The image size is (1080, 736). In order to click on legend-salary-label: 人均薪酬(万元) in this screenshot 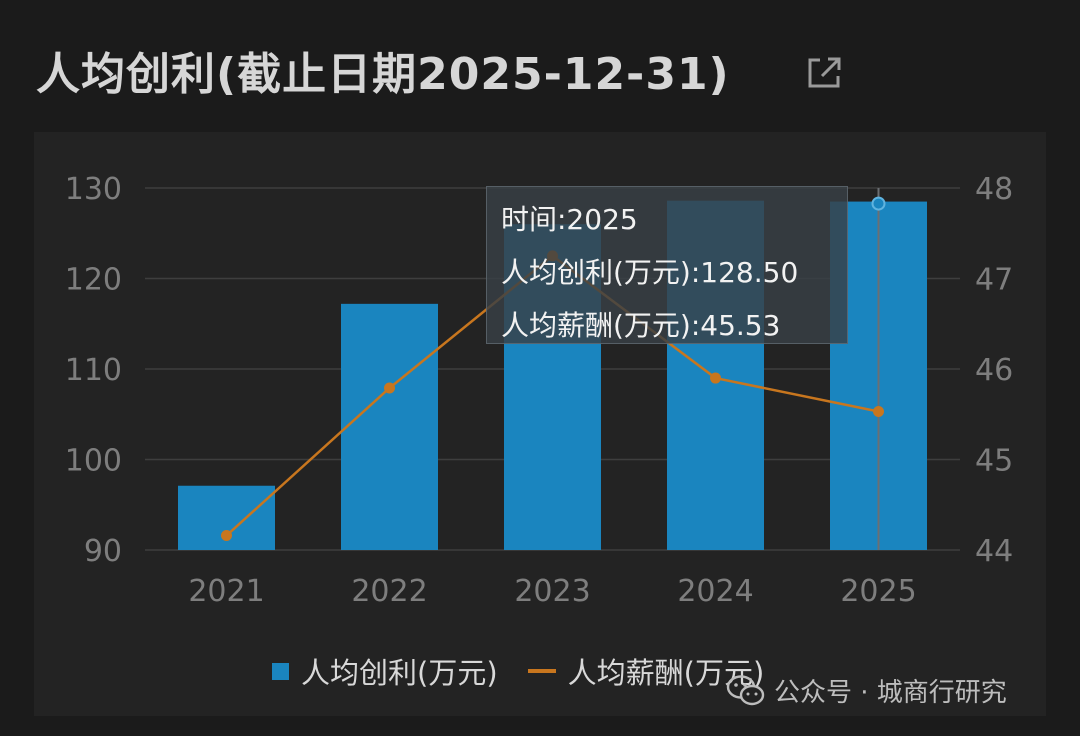, I will do `click(666, 673)`.